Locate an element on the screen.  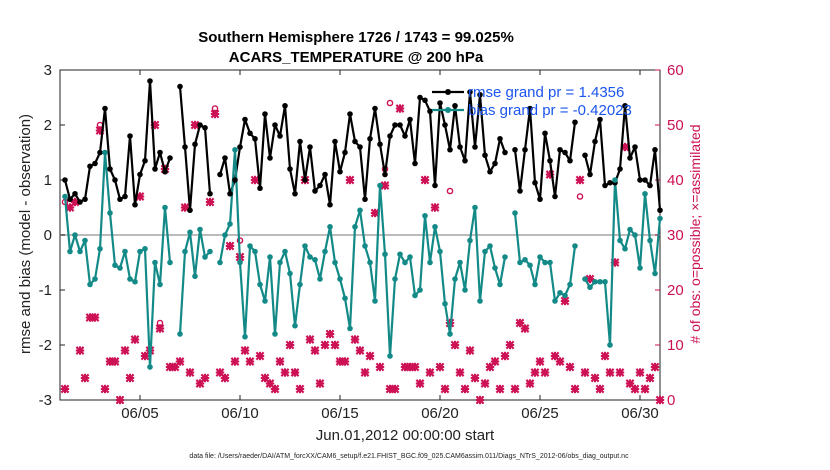
y-tick-label-right: 60 is located at coordinates (675, 70).